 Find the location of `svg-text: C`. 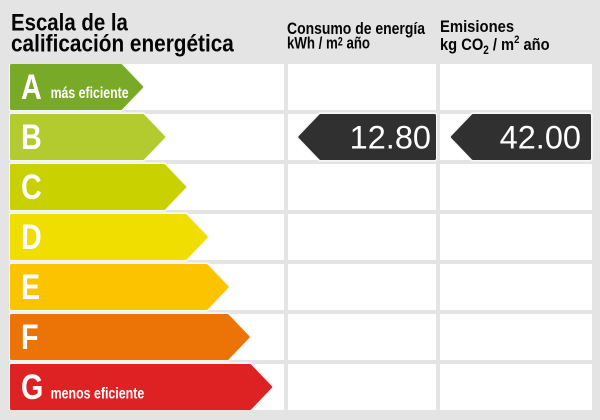

svg-text: C is located at coordinates (31, 186).